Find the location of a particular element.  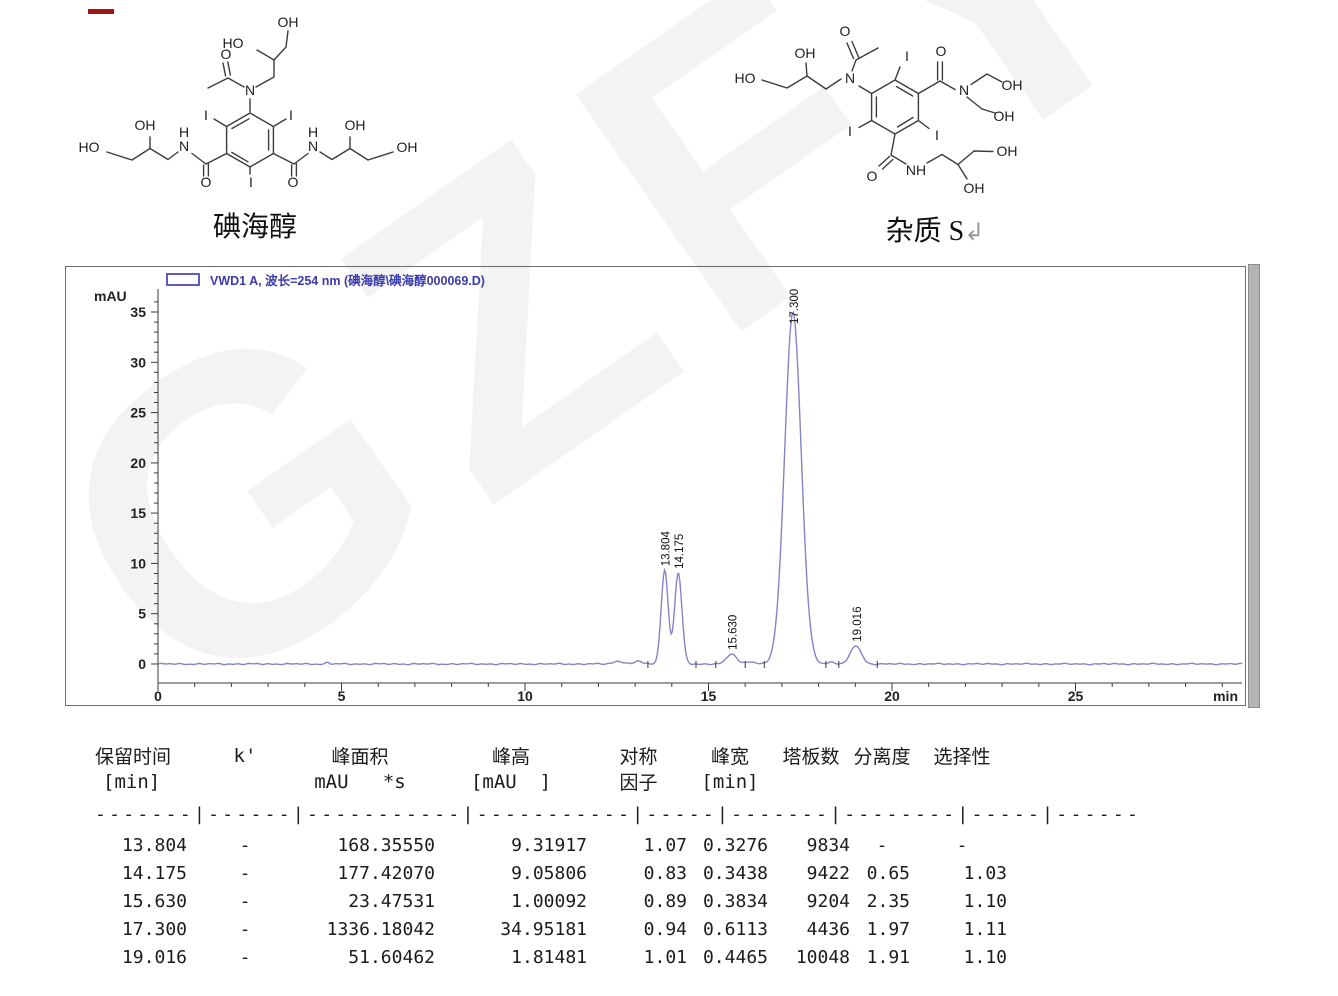

table-cell: 1336.18042 is located at coordinates (380, 929).